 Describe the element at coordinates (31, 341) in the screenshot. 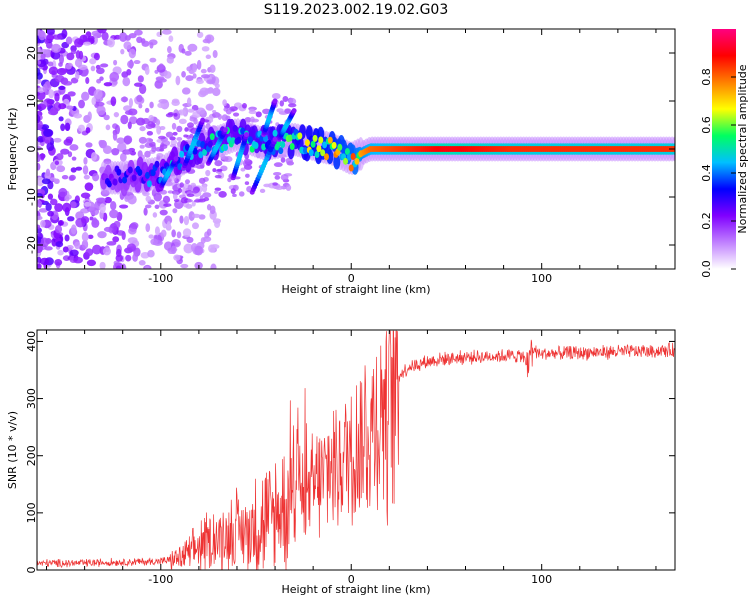

I see `snr-y-tick-label: 400` at that location.